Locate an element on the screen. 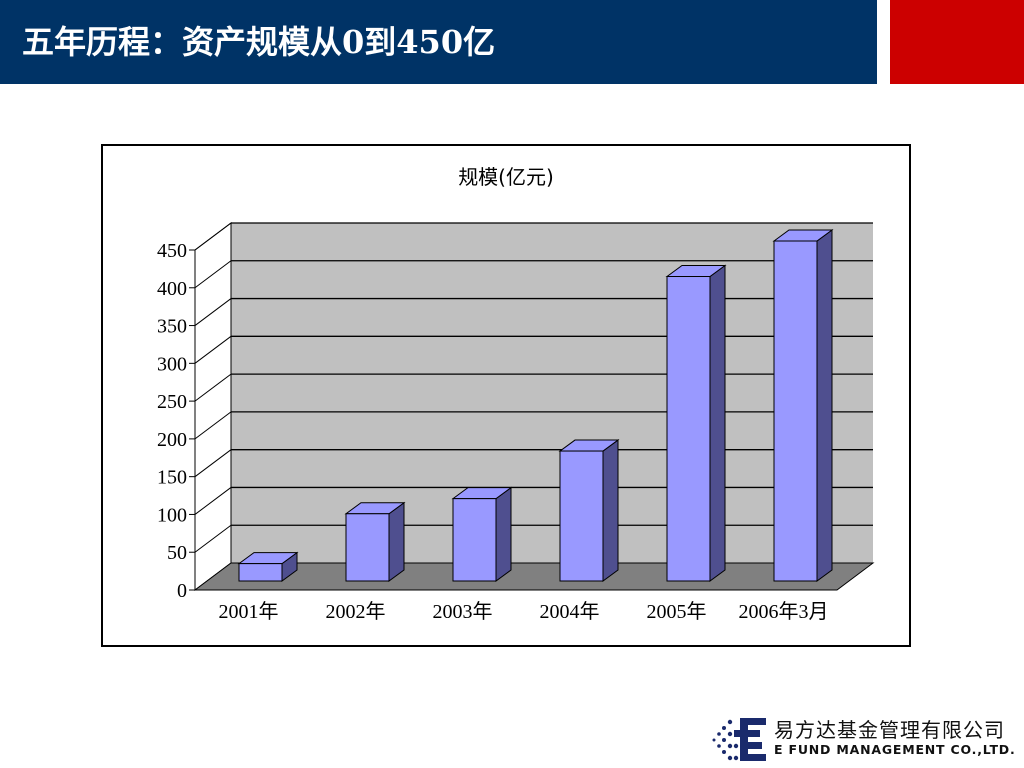 This screenshot has height=768, width=1024. x-tick-label: 2001年 is located at coordinates (249, 611).